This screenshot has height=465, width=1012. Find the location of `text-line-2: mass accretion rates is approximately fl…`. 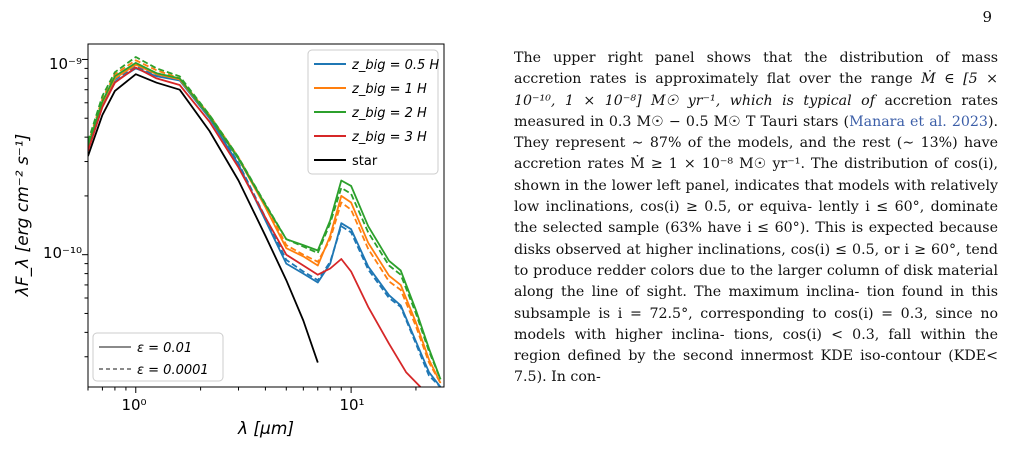

text-line-2: mass accretion rates is approximately fl… is located at coordinates (756, 69).